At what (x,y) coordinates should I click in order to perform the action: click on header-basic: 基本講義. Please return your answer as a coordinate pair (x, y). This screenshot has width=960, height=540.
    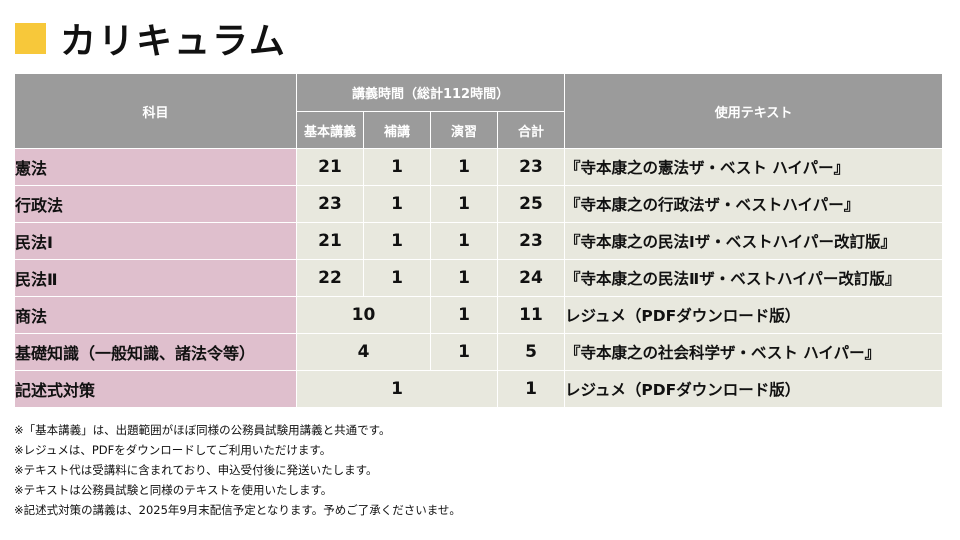
    Looking at the image, I should click on (330, 130).